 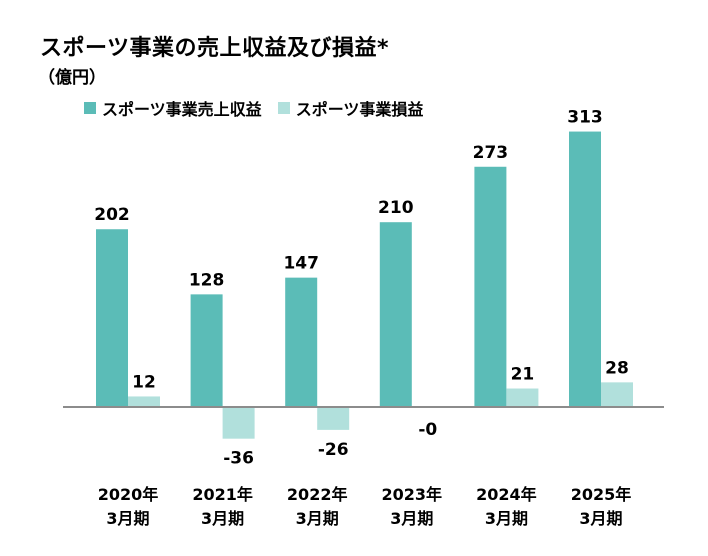 What do you see at coordinates (617, 368) in the screenshot?
I see `data-label-profit: 28` at bounding box center [617, 368].